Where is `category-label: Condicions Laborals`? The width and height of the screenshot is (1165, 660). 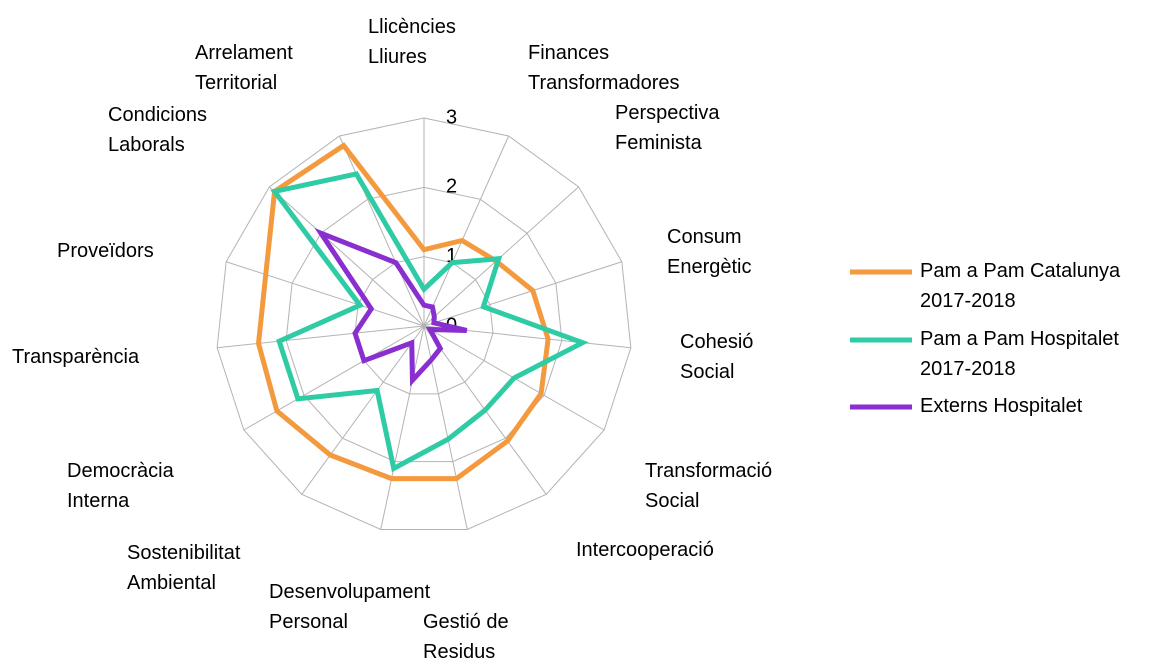 category-label: Condicions Laborals is located at coordinates (157, 130).